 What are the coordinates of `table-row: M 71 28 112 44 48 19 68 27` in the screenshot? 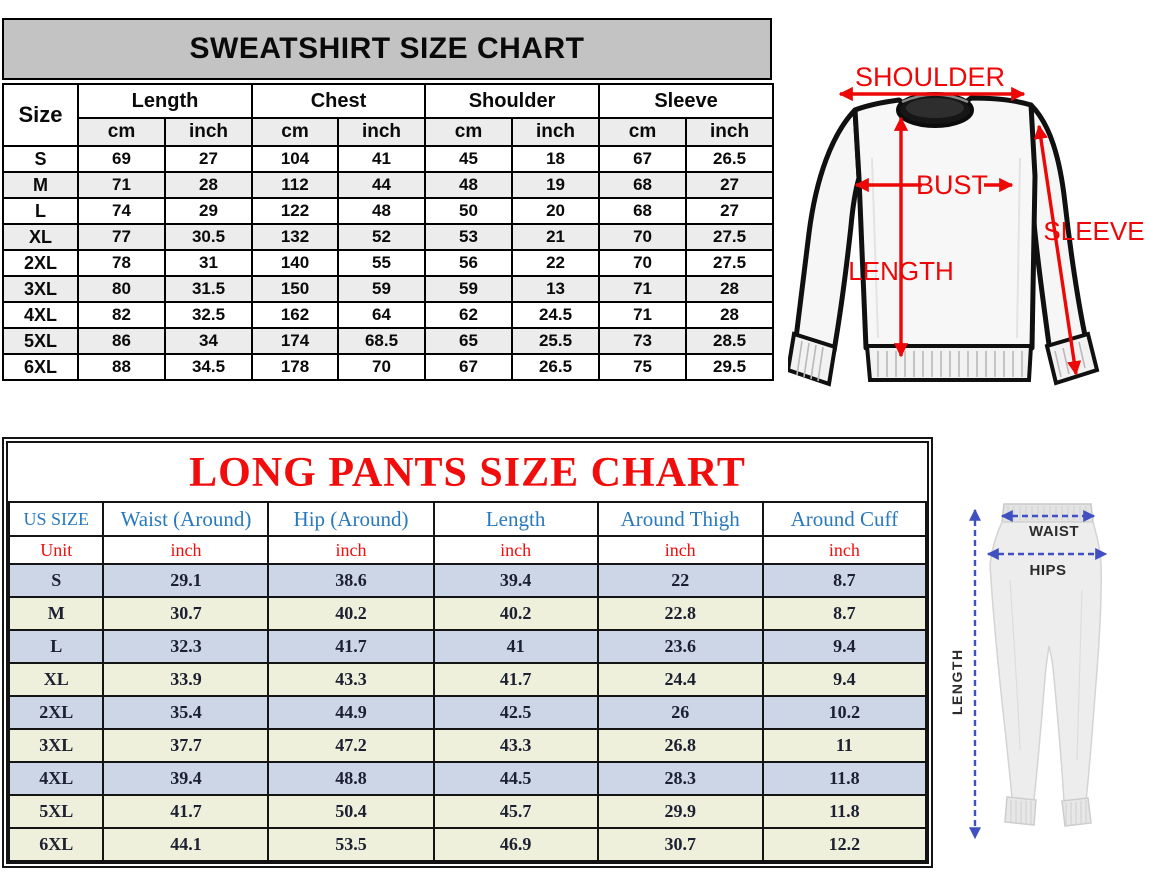 It's located at (388, 185).